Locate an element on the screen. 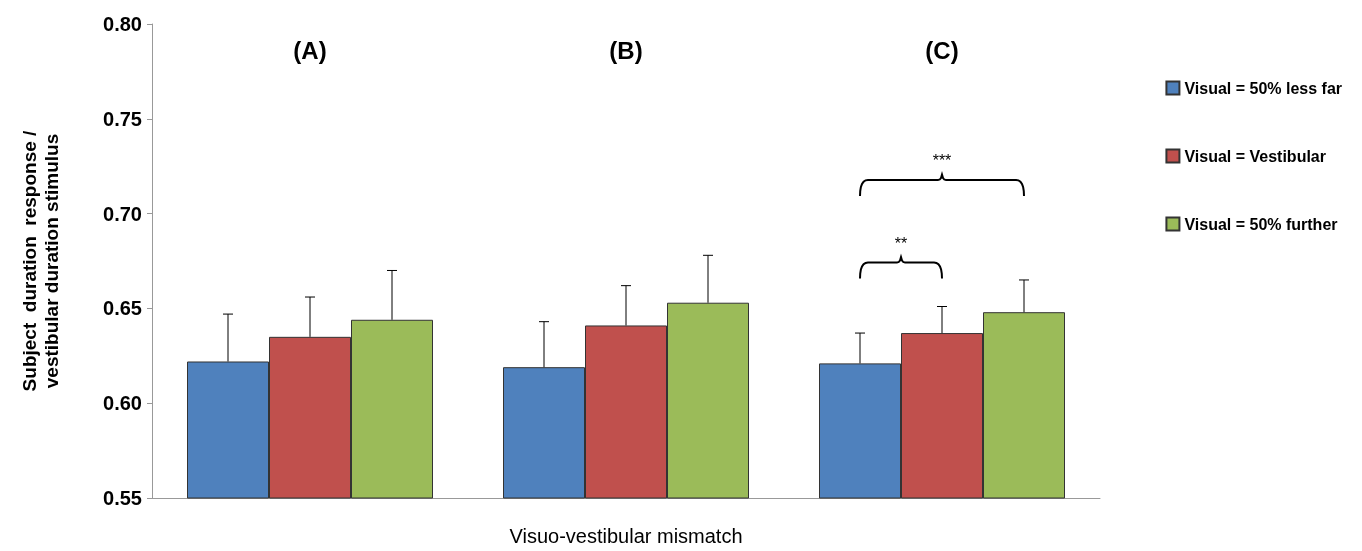  legend-label: Visual = 50% less far is located at coordinates (1263, 88).